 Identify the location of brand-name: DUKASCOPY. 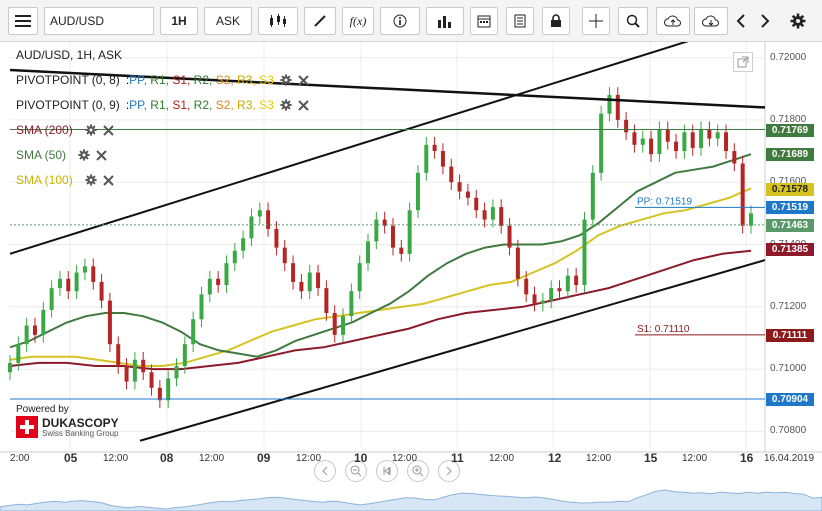
(80, 422).